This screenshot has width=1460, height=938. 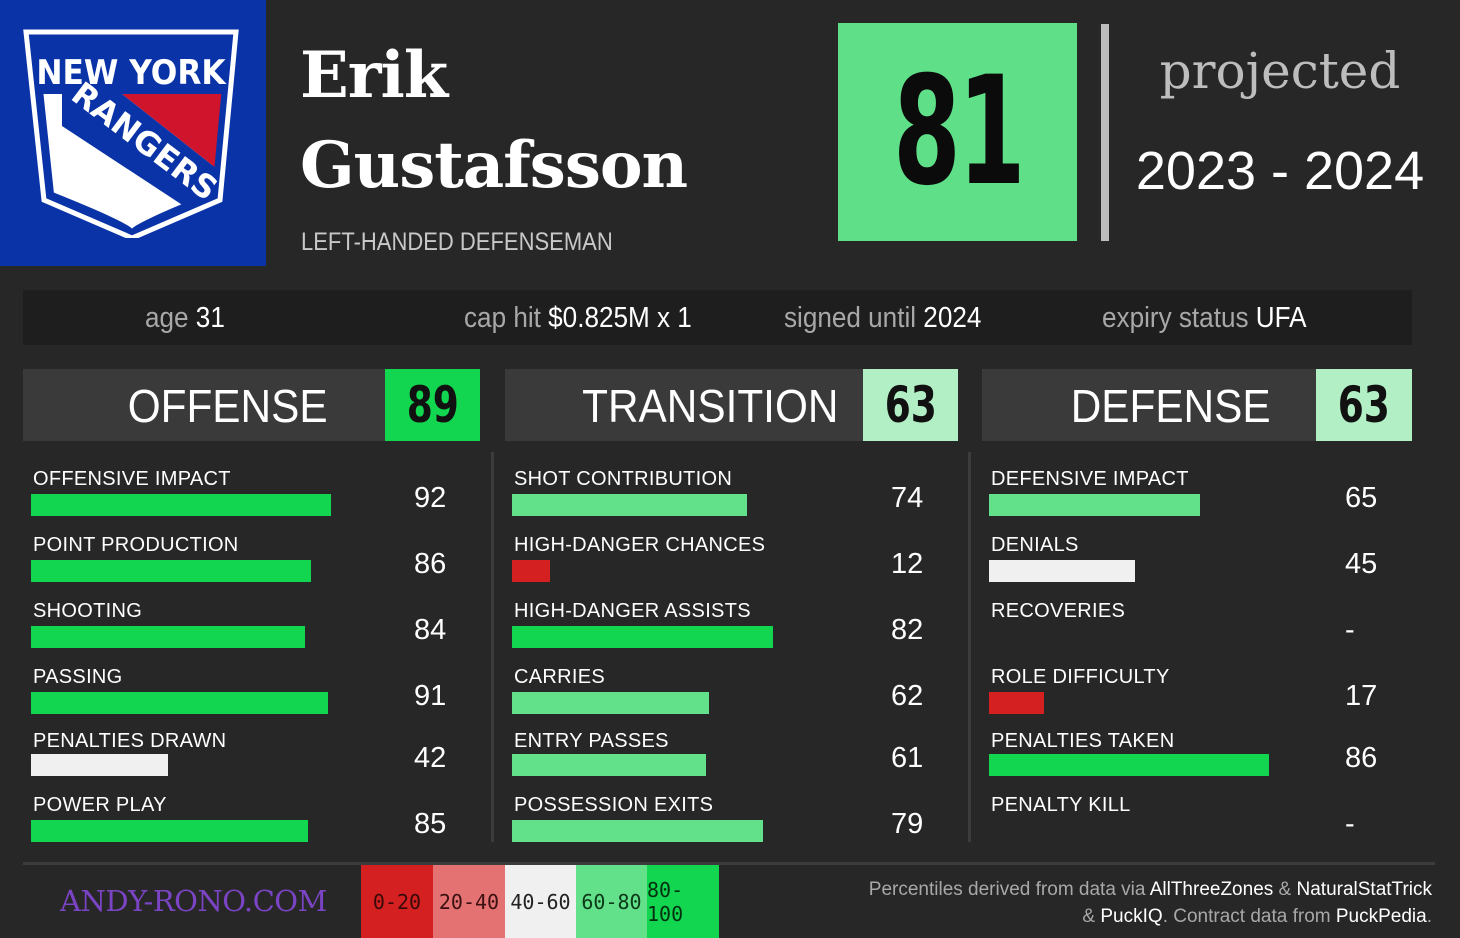 I want to click on season-label: 2023 - 2024, so click(x=1280, y=171).